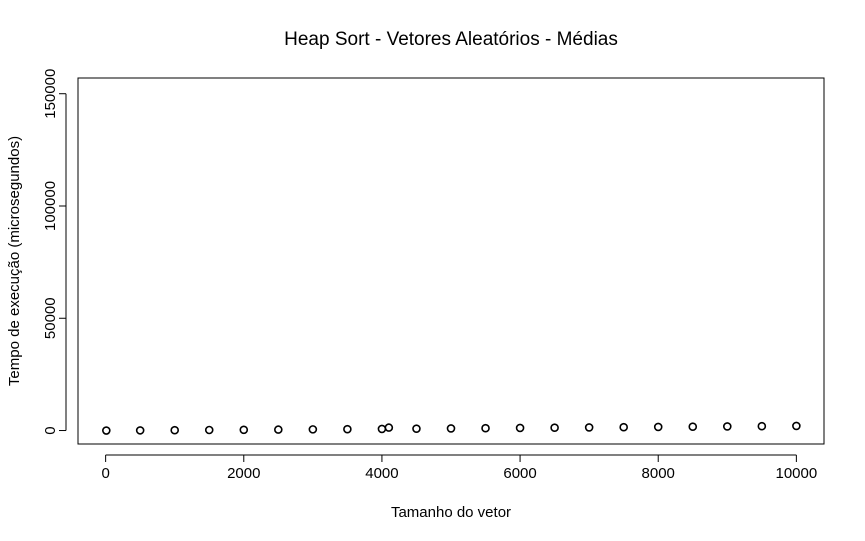 This screenshot has width=865, height=541. I want to click on chart-title: Heap Sort - Vetores Aleatórios - Médias, so click(451, 39).